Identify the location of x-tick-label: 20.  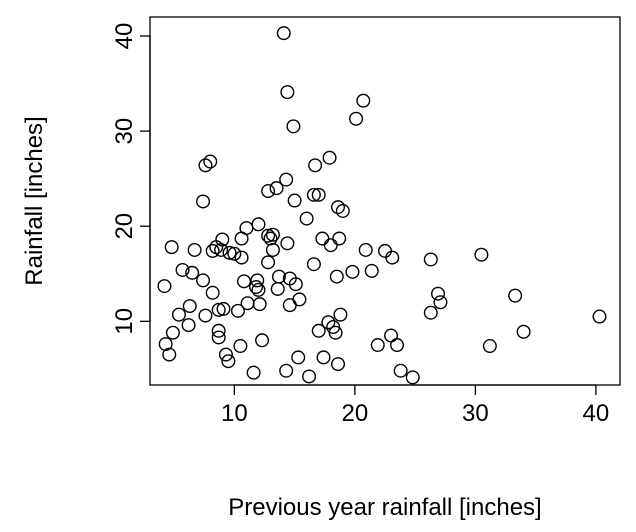
(355, 413).